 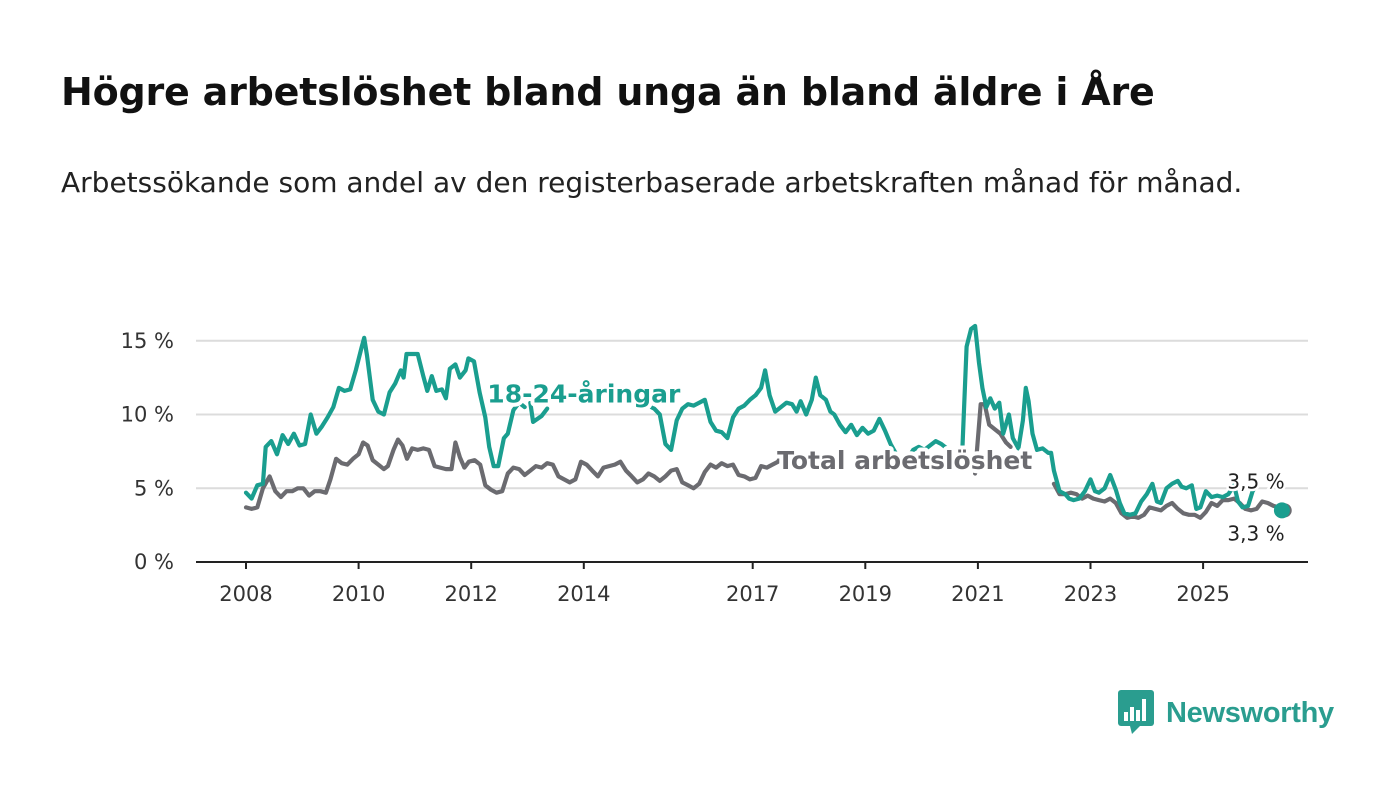 What do you see at coordinates (1281, 510) in the screenshot?
I see `end-point-young` at bounding box center [1281, 510].